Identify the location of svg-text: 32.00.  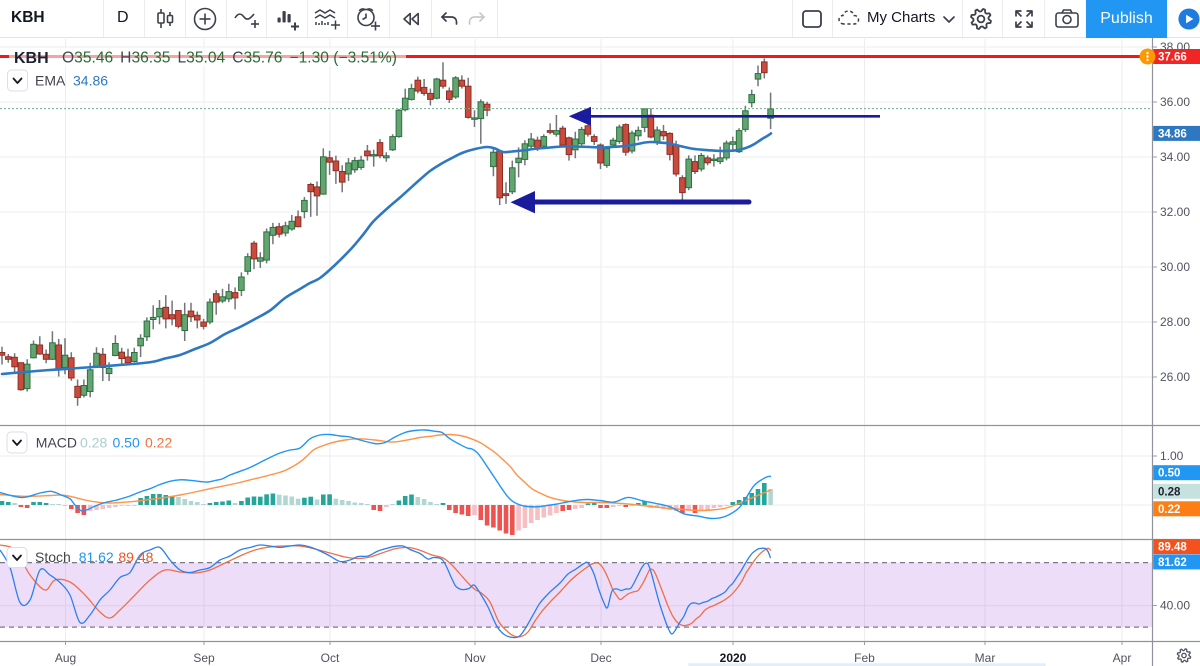
(1175, 212).